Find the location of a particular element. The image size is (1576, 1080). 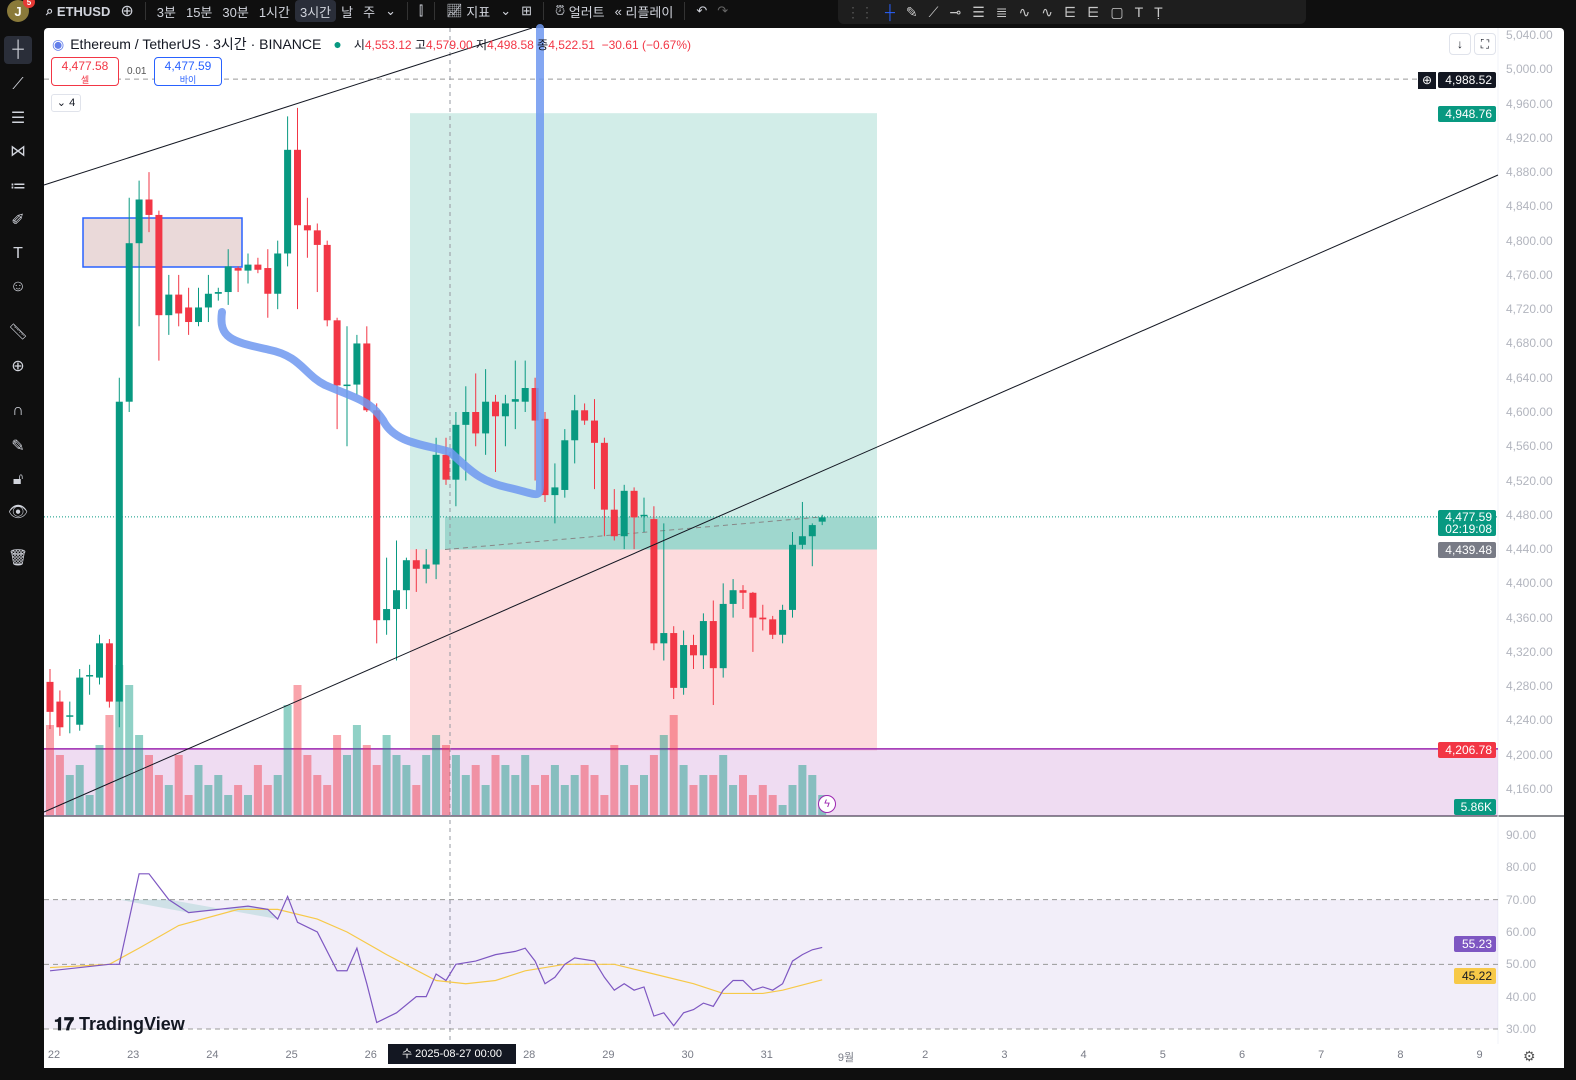

indicators-chevron-icon: ⌄ is located at coordinates (506, 10).